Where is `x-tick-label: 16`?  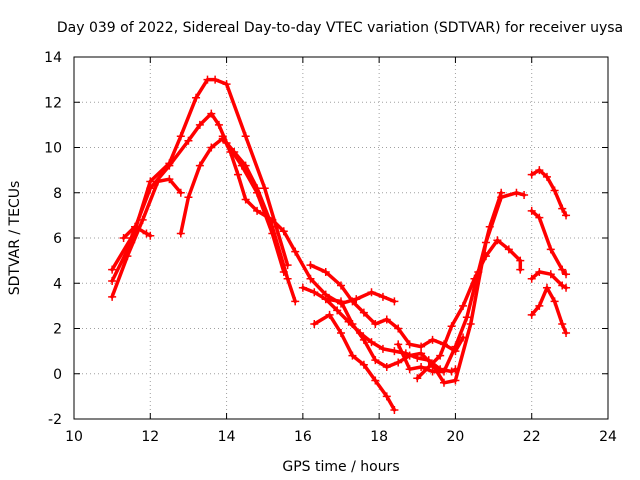
x-tick-label: 16 is located at coordinates (303, 437).